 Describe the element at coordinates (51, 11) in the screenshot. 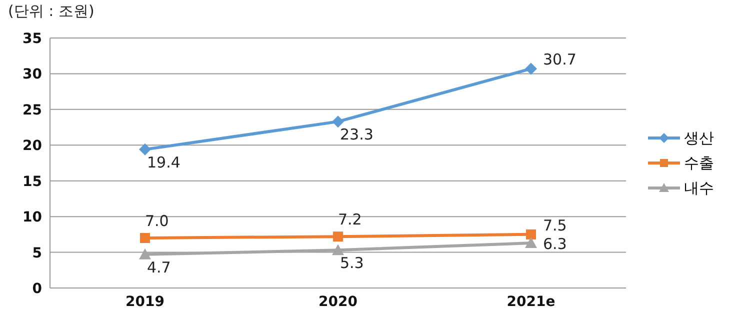

I see `text: (단위 : 조원)` at that location.